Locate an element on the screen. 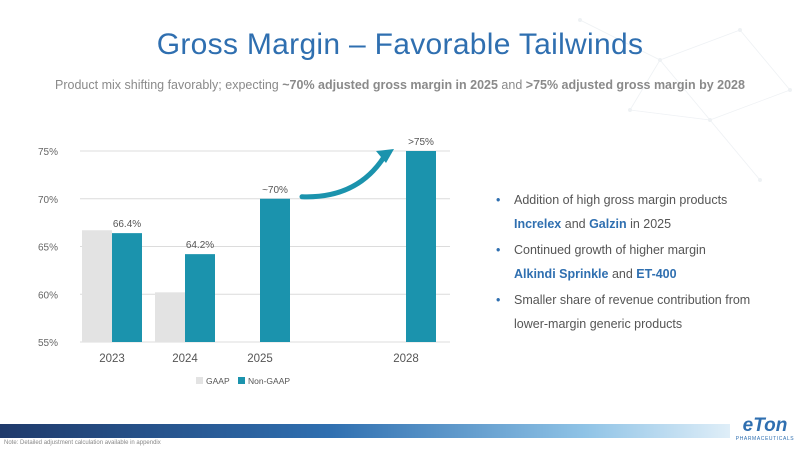 The image size is (800, 450). data-label: ~70% is located at coordinates (275, 190).